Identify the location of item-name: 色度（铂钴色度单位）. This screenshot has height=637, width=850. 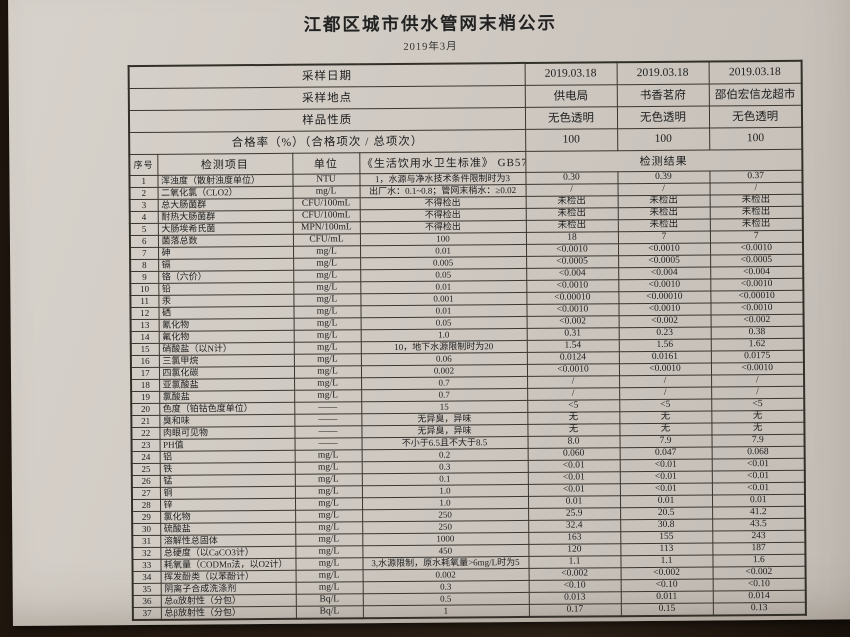
(227, 408).